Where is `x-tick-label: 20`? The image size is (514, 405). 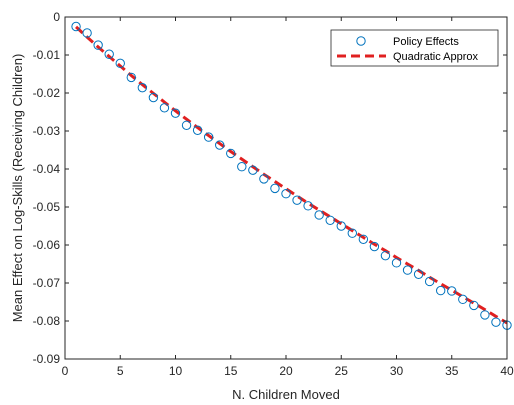 x-tick-label: 20 is located at coordinates (286, 371).